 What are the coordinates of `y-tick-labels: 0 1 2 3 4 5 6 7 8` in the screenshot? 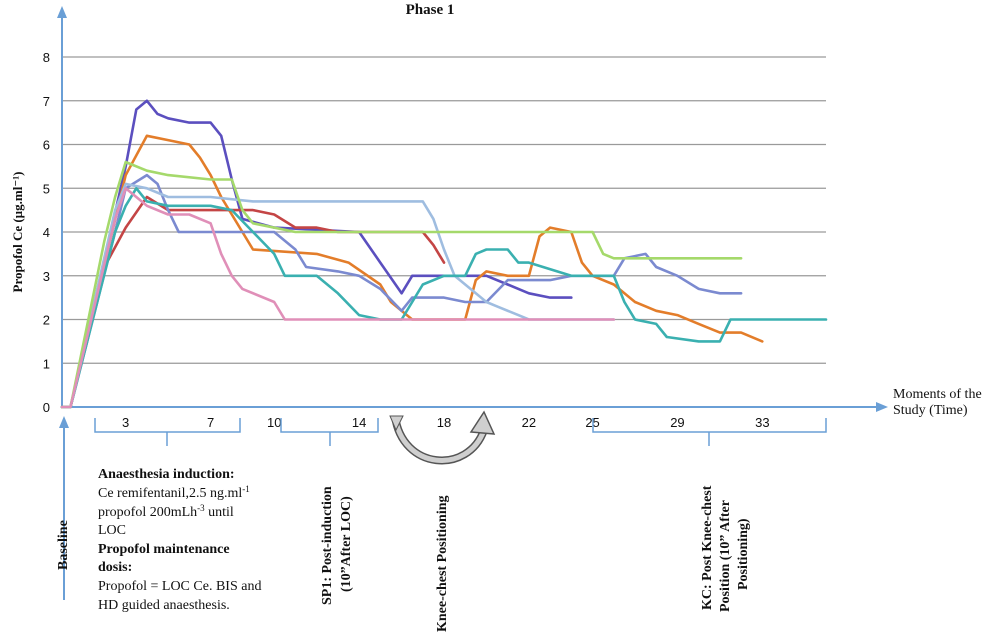 It's located at (46, 232).